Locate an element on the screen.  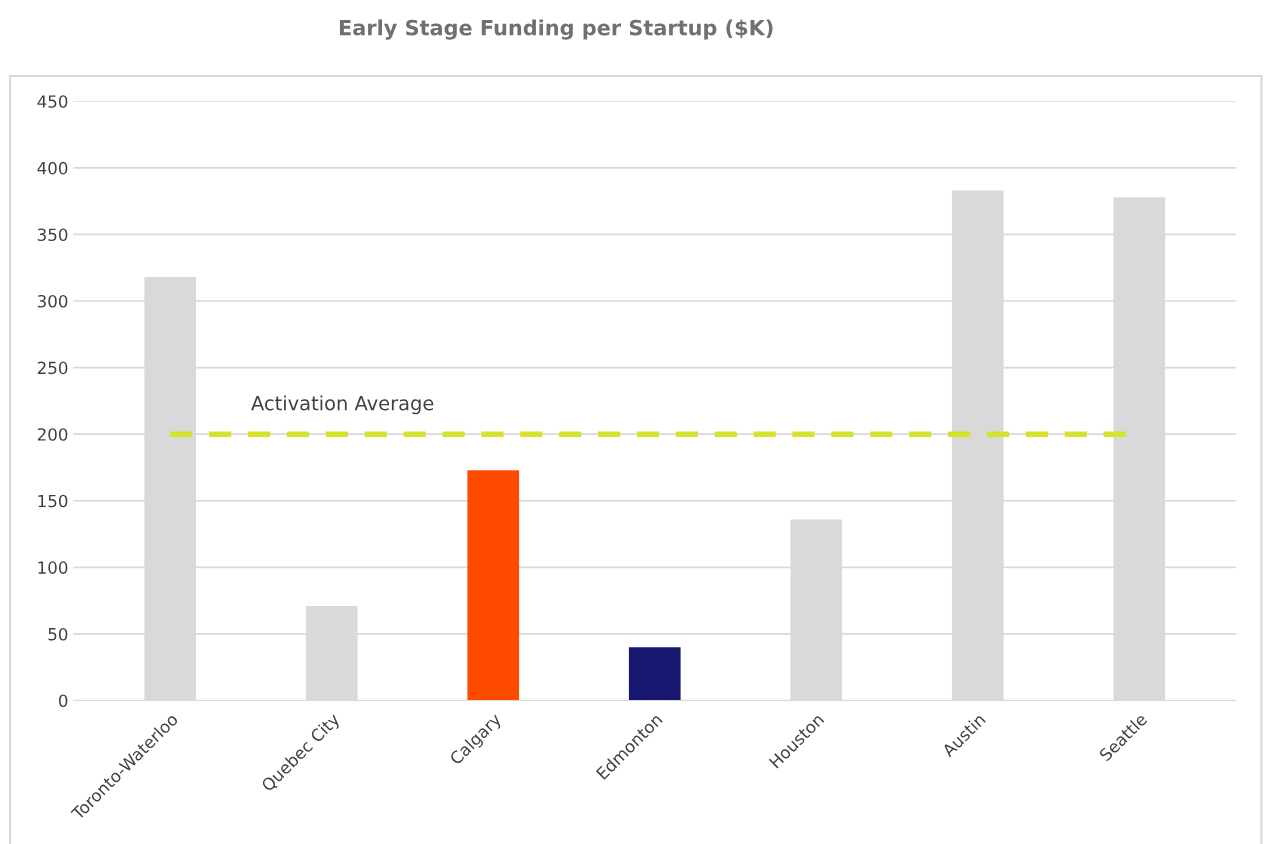
y-tick-label: 200 is located at coordinates (52, 434).